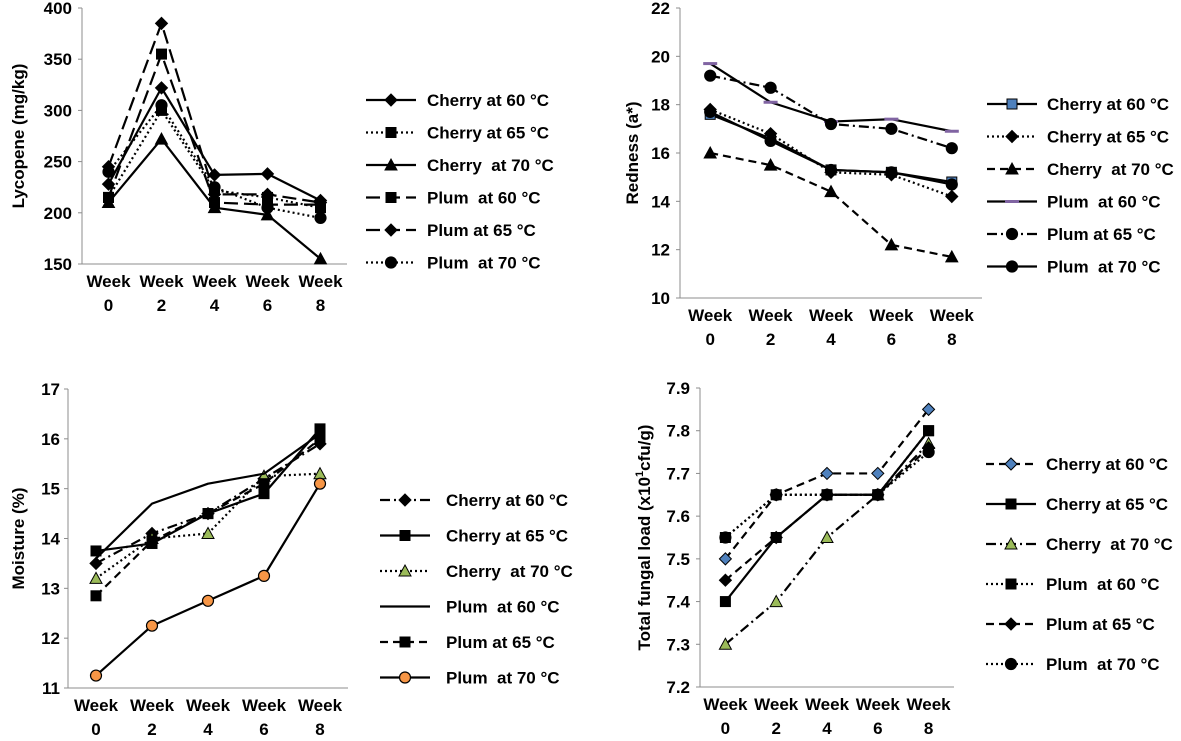  Describe the element at coordinates (660, 56) in the screenshot. I see `y-tick-label: 20` at that location.